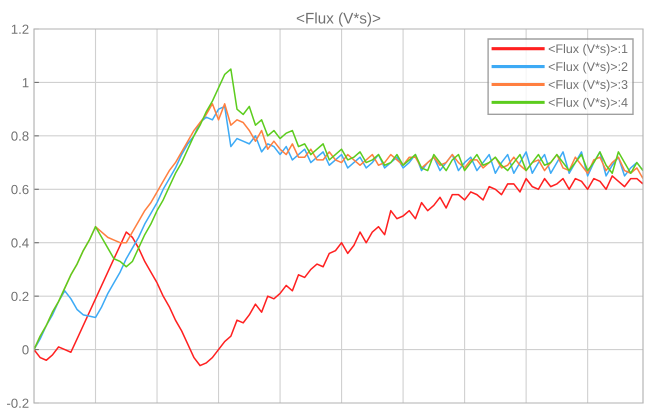 This screenshot has width=646, height=412. I want to click on y-tick-label: -0.2, so click(17, 403).